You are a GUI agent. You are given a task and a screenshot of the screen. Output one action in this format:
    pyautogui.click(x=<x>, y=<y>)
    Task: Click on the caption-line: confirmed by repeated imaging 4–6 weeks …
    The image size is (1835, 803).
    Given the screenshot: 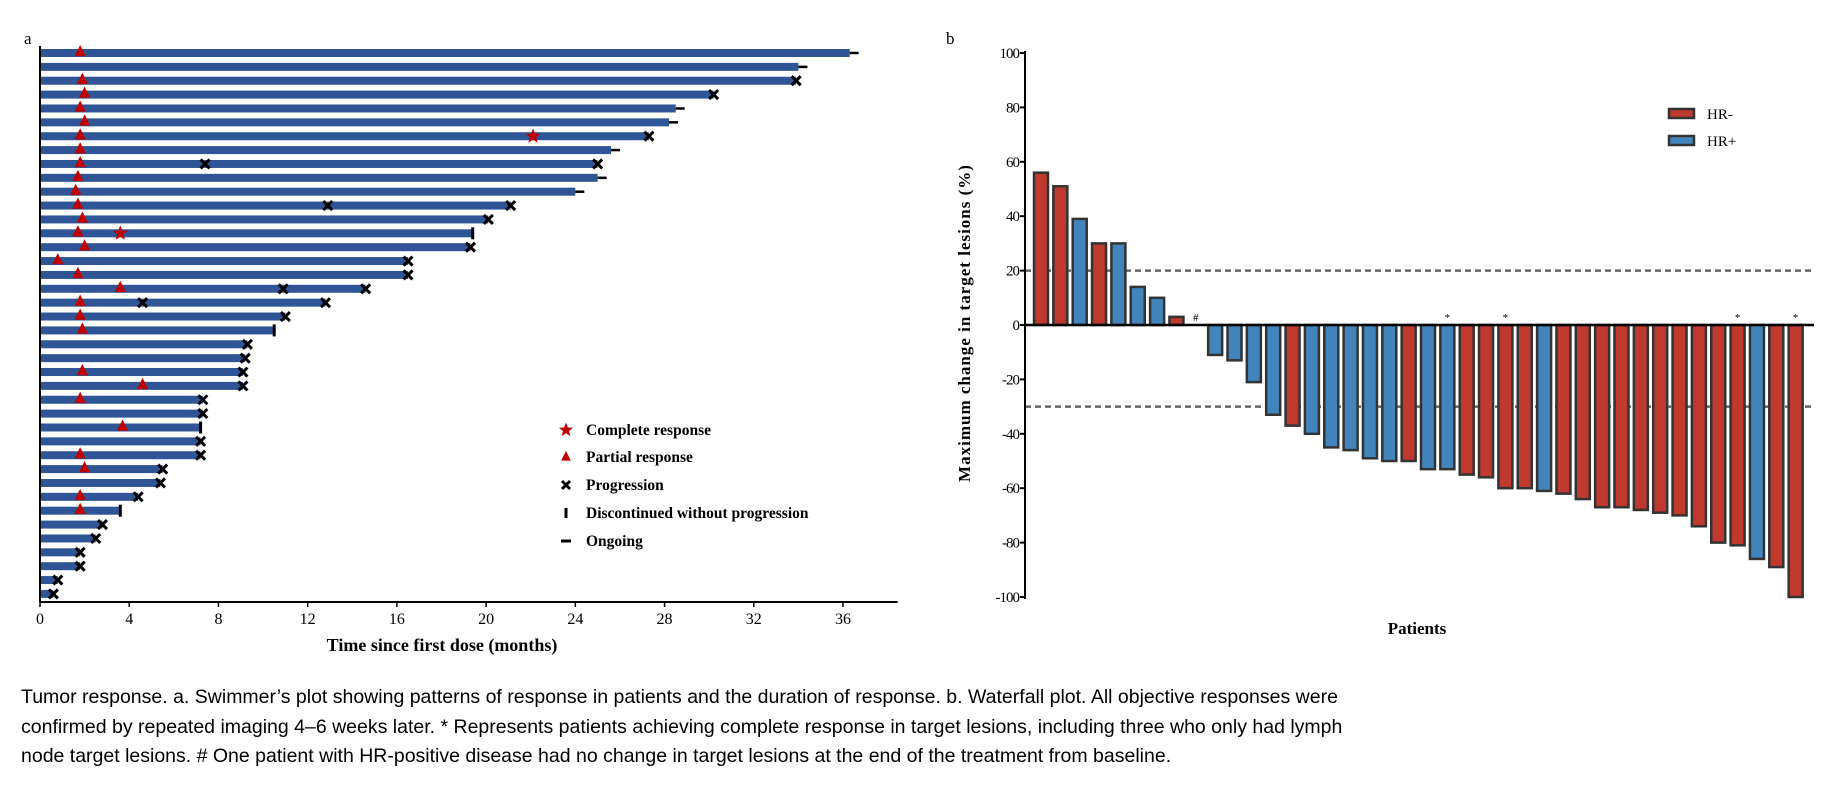 What is the action you would take?
    pyautogui.click(x=682, y=726)
    